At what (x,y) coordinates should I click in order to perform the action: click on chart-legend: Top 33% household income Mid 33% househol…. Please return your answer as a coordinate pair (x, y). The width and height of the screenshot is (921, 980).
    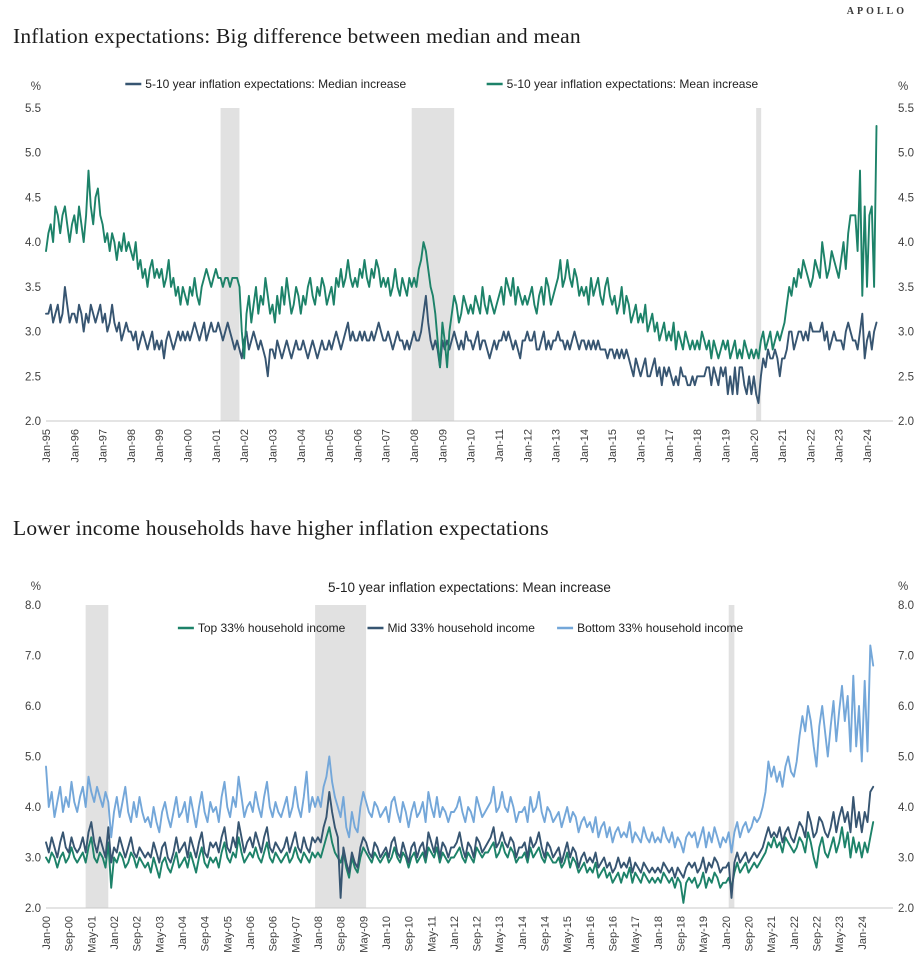
    Looking at the image, I should click on (460, 628).